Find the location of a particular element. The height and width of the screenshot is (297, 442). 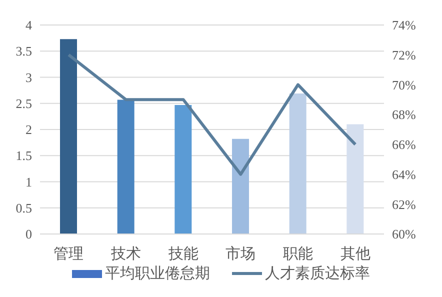

y2-tick-label: 74% is located at coordinates (404, 25).